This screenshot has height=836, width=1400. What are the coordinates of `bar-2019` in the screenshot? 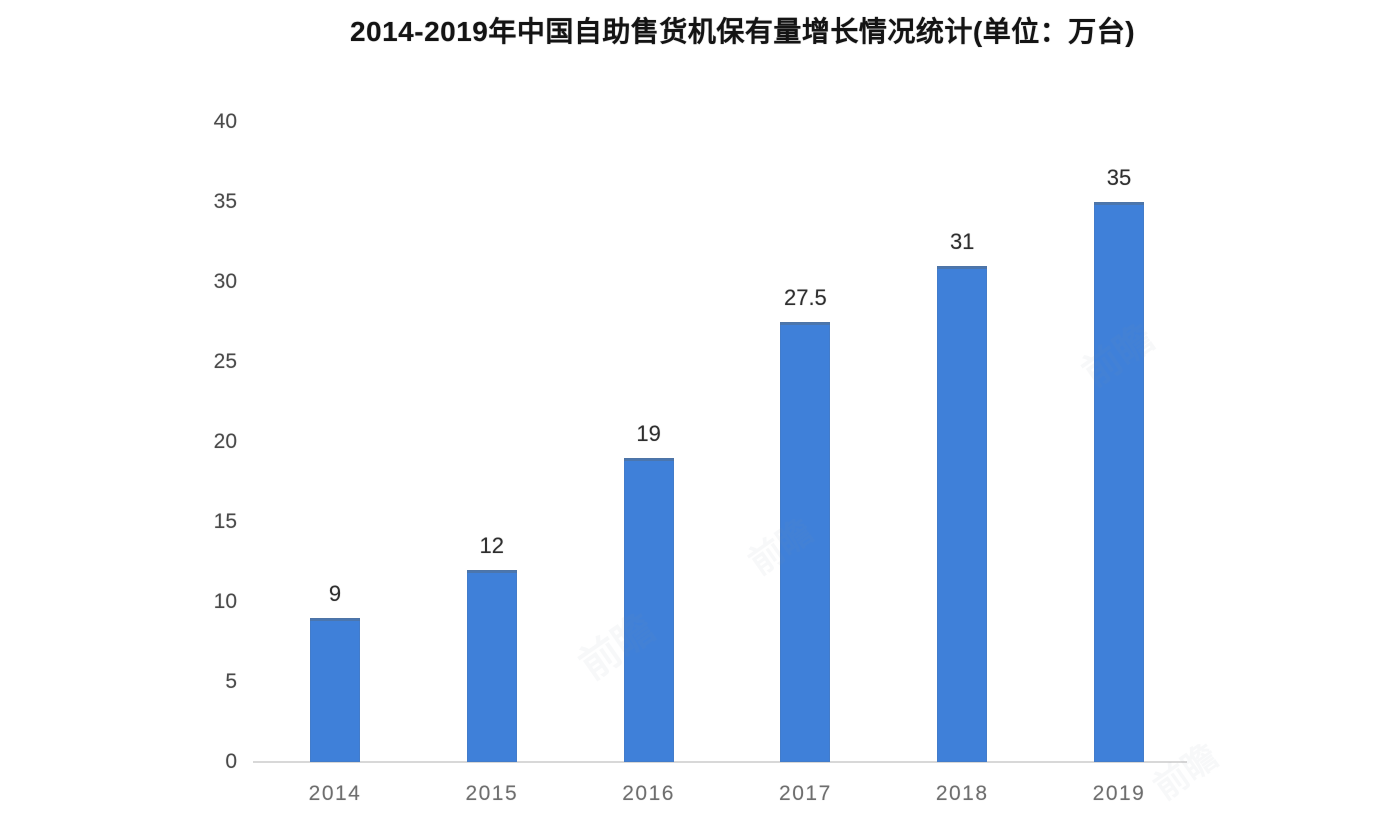 It's located at (1119, 482).